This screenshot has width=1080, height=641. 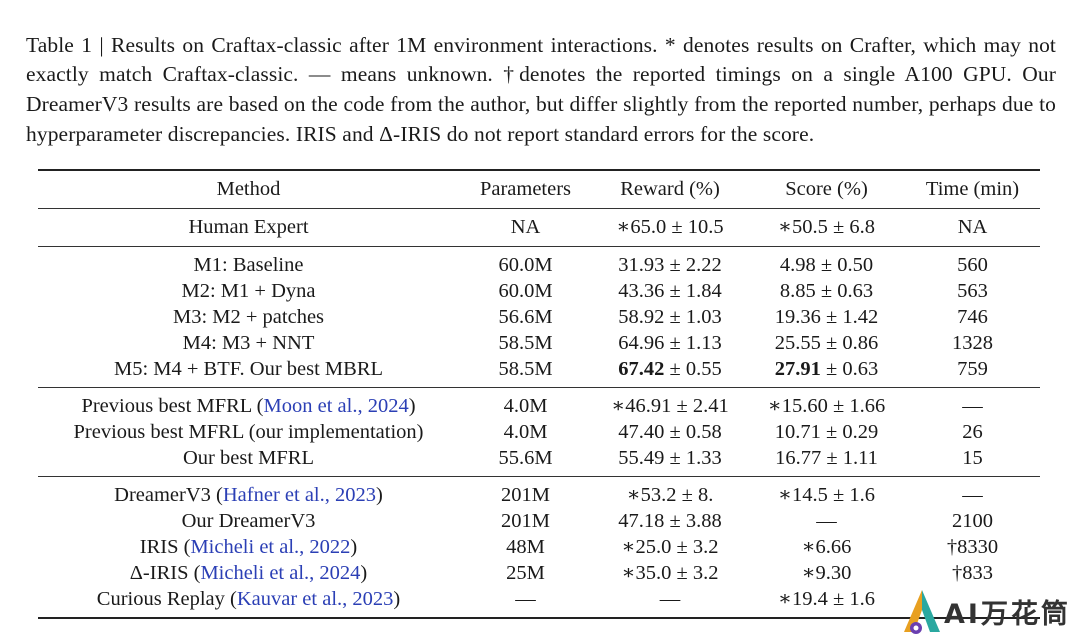 What do you see at coordinates (826, 495) in the screenshot?
I see `cell-score: ∗14.5 ± 1.6` at bounding box center [826, 495].